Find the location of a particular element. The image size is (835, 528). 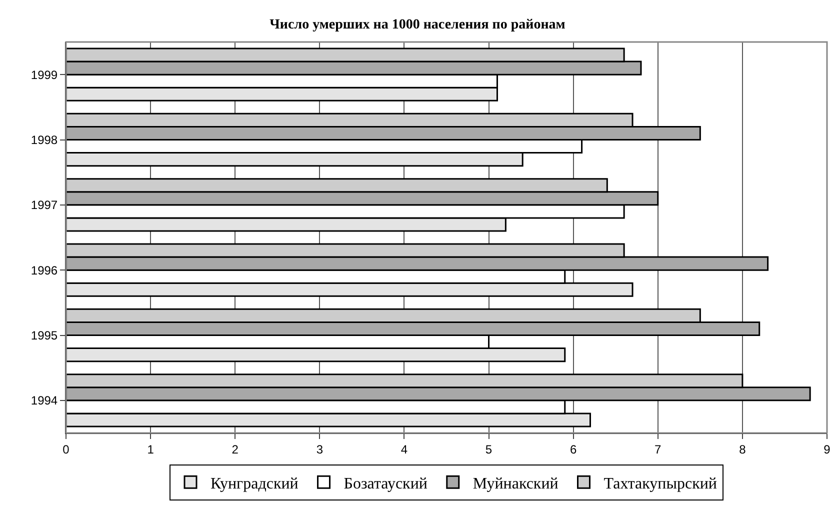

x-tick-label: 4 is located at coordinates (404, 449).